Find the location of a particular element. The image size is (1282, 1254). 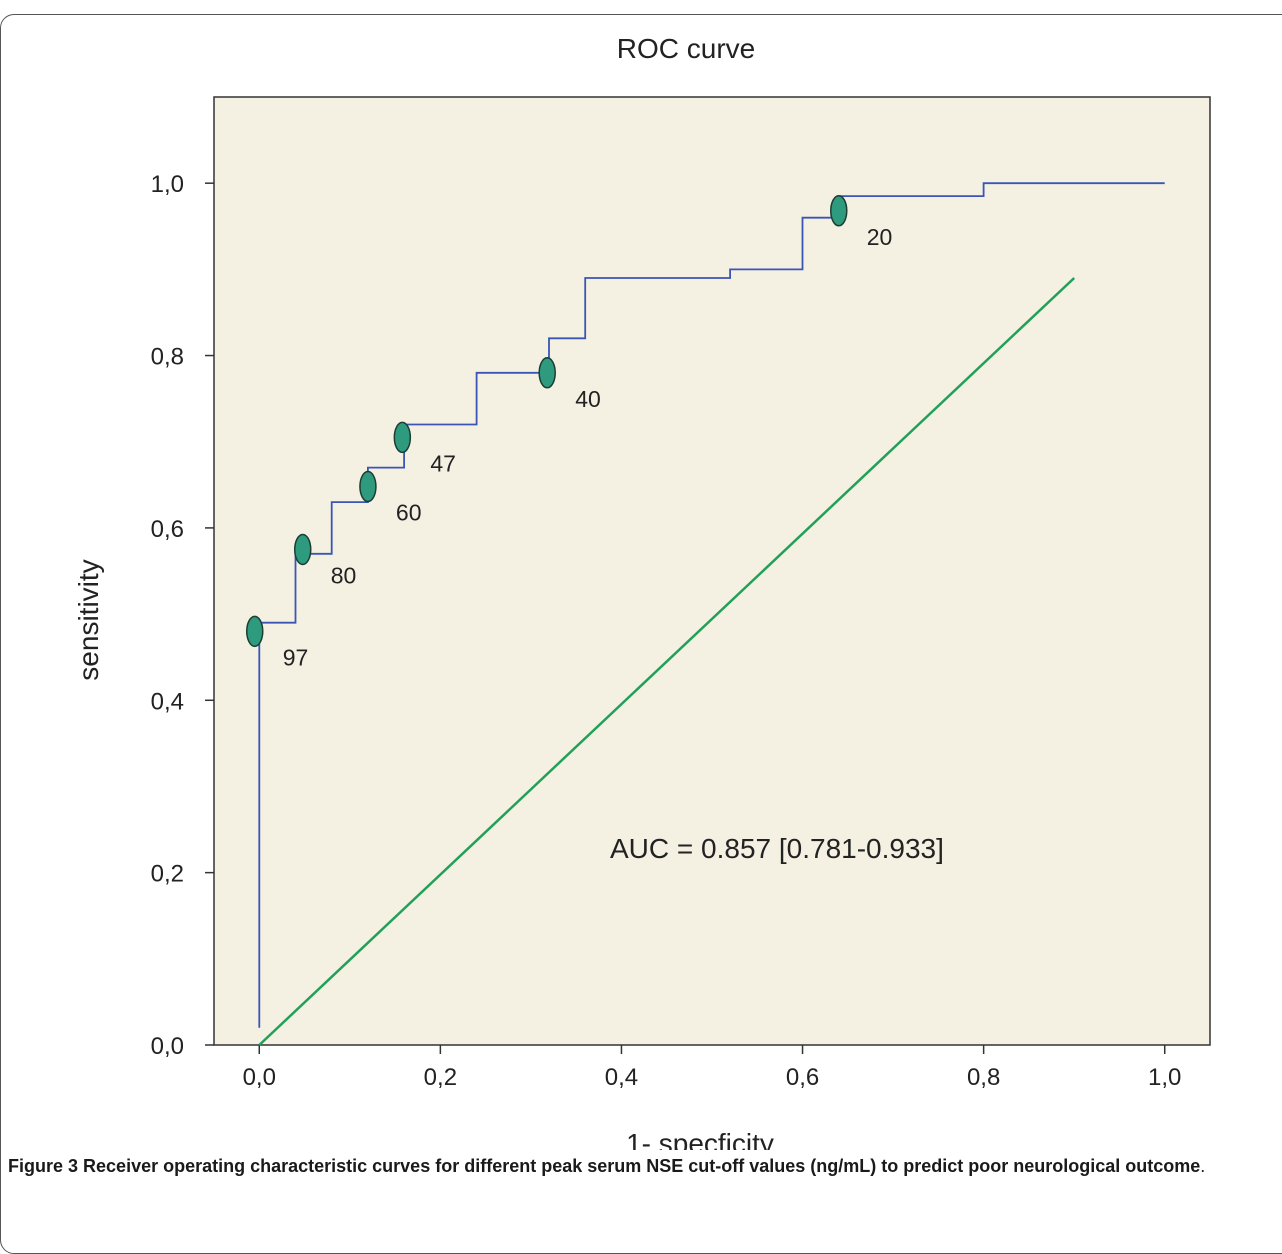

y-tick-label: 0,4 is located at coordinates (167, 701).